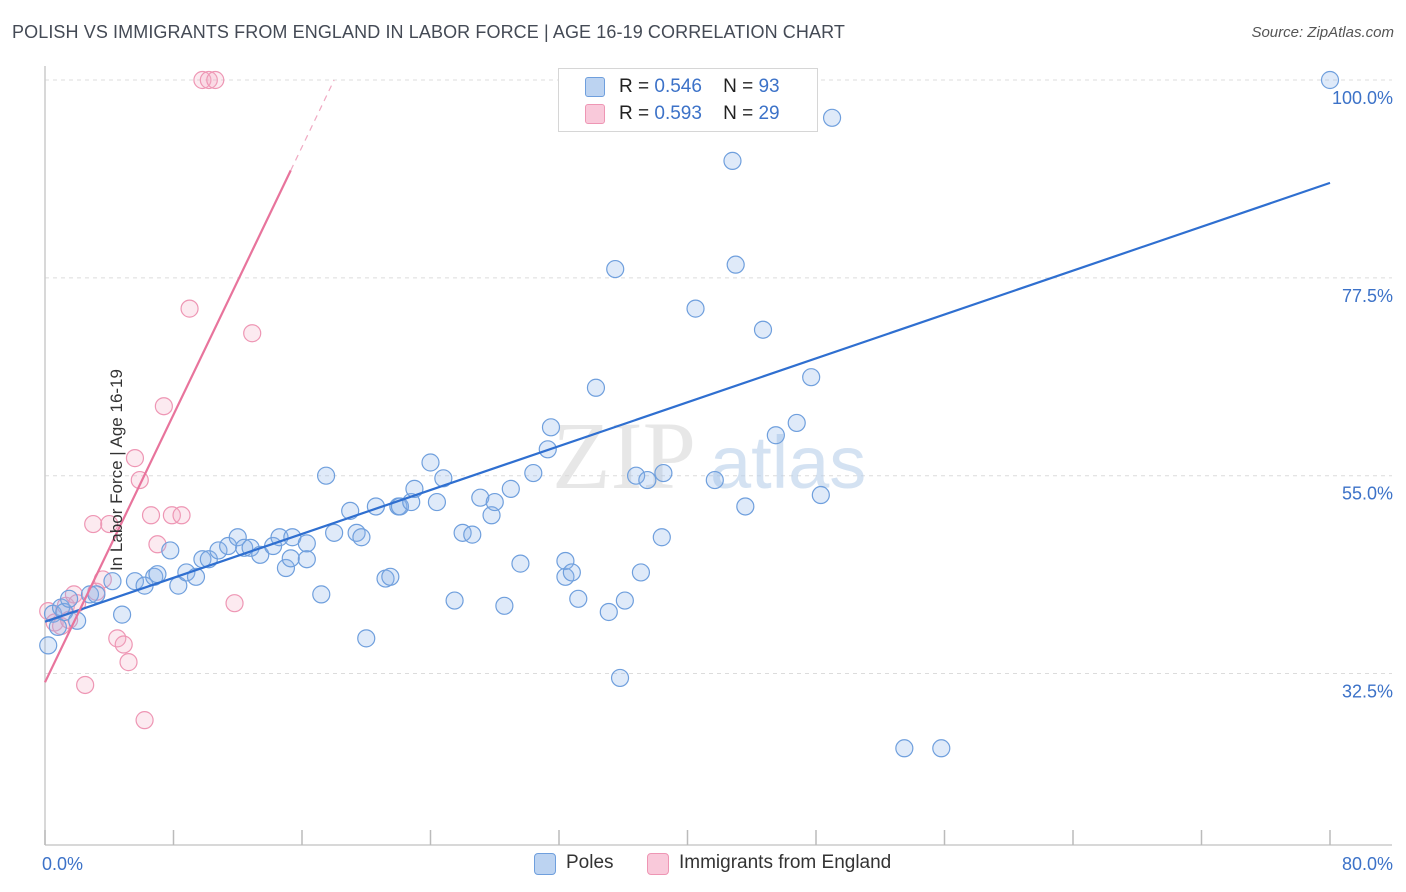 The image size is (1406, 892). What do you see at coordinates (788, 462) in the screenshot?
I see `watermark-atlas: atlas` at bounding box center [788, 462].